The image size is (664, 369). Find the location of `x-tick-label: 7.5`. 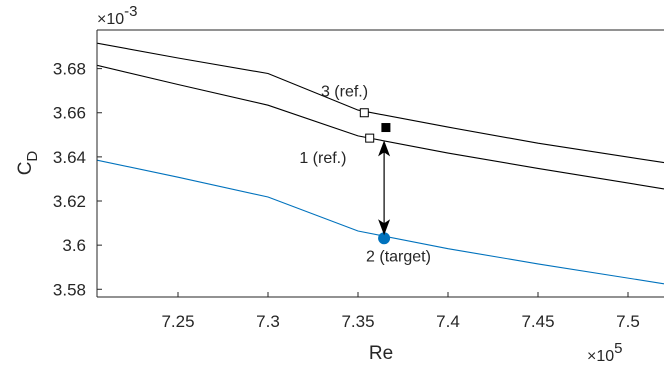

x-tick-label: 7.5 is located at coordinates (628, 321).